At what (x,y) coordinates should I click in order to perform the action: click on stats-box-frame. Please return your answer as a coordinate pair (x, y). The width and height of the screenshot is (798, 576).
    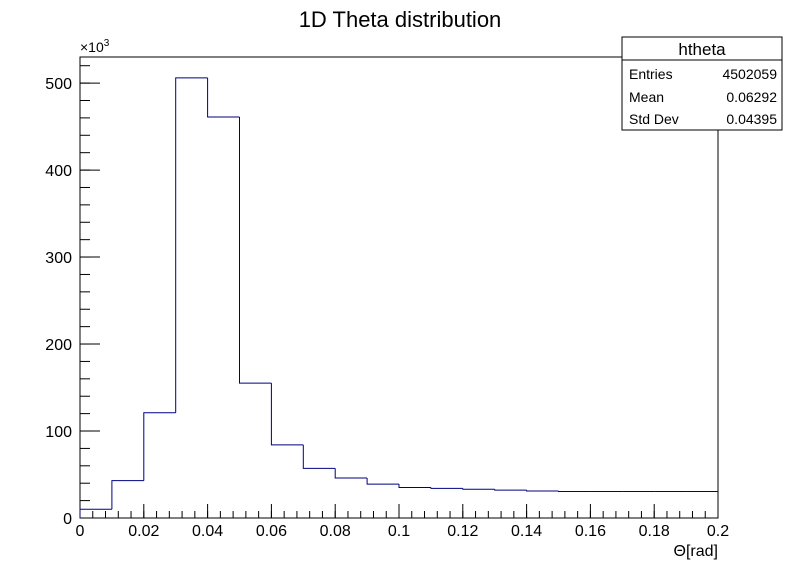
    Looking at the image, I should click on (702, 83).